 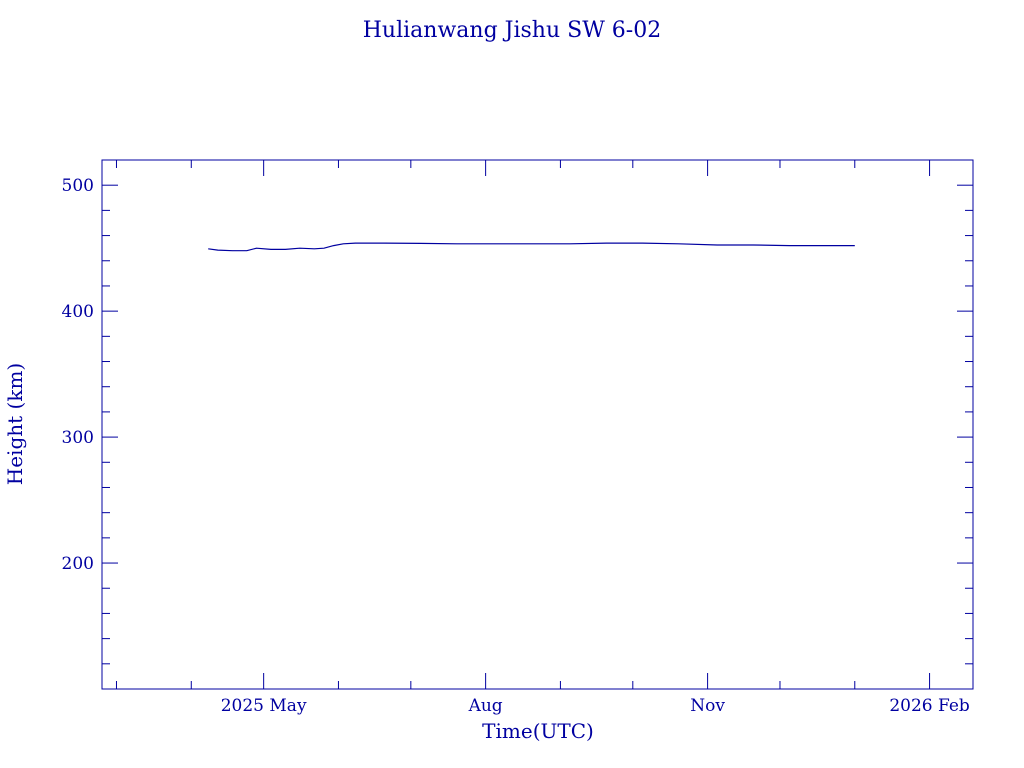 I want to click on chart-title: Hulianwang Jishu SW 6-02, so click(x=512, y=30).